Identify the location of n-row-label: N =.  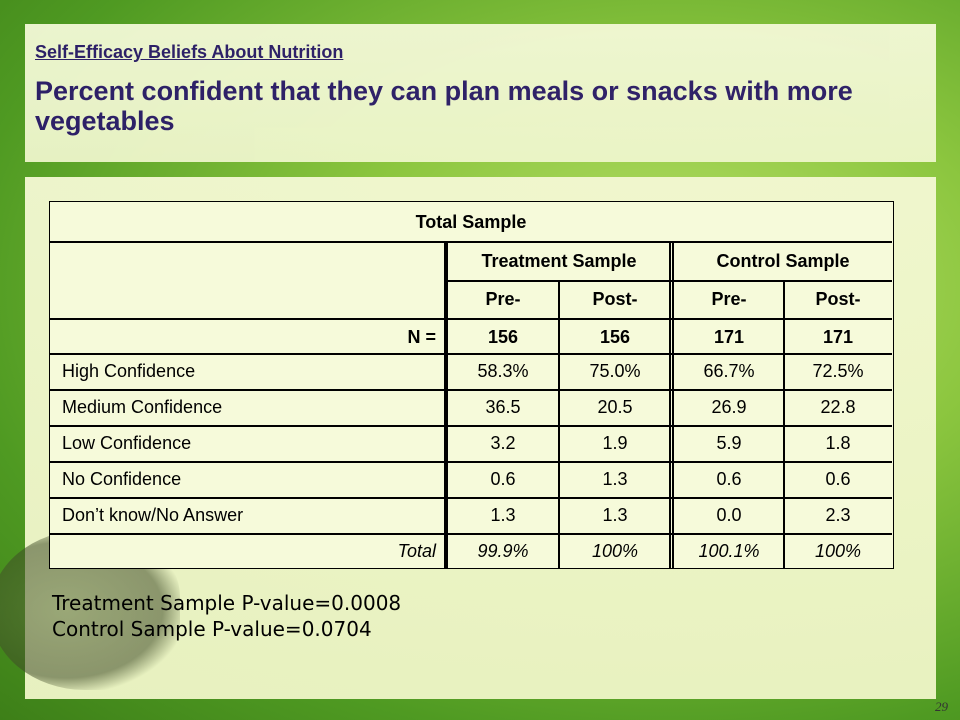
(421, 336).